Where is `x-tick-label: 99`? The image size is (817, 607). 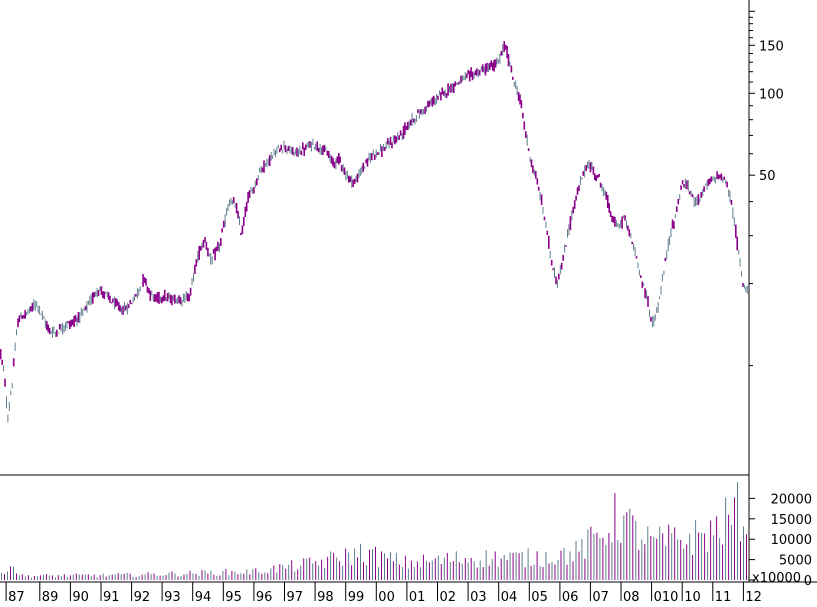 x-tick-label: 99 is located at coordinates (356, 597).